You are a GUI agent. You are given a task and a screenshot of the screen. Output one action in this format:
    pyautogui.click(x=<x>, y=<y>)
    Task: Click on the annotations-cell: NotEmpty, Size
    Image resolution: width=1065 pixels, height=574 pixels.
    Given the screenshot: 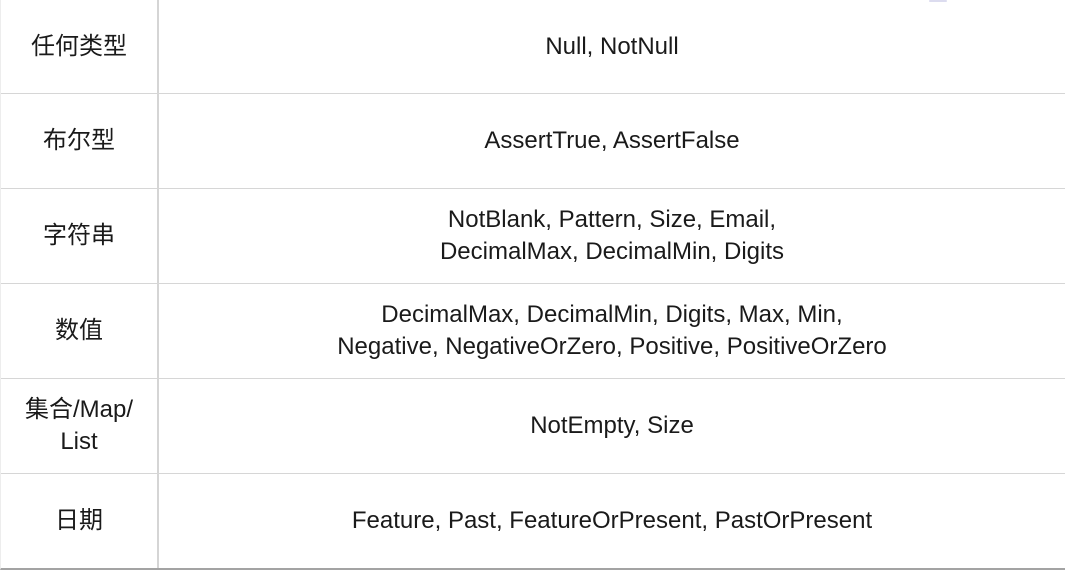 What is the action you would take?
    pyautogui.click(x=612, y=425)
    